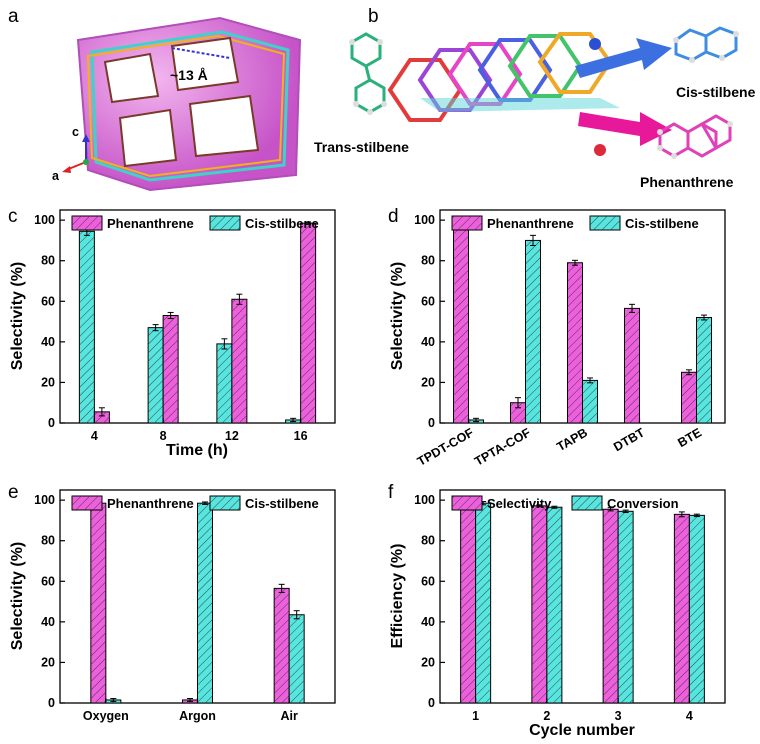 This screenshot has height=744, width=760. I want to click on trans-stilbene-molecule, so click(368, 73).